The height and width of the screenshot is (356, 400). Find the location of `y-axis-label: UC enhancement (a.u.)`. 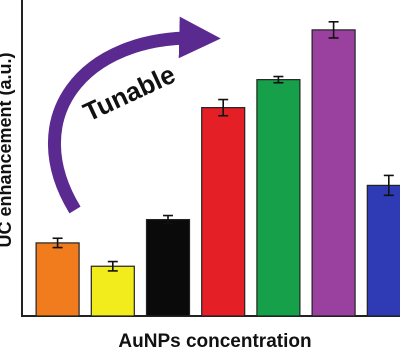

y-axis-label: UC enhancement (a.u.) is located at coordinates (7, 149).